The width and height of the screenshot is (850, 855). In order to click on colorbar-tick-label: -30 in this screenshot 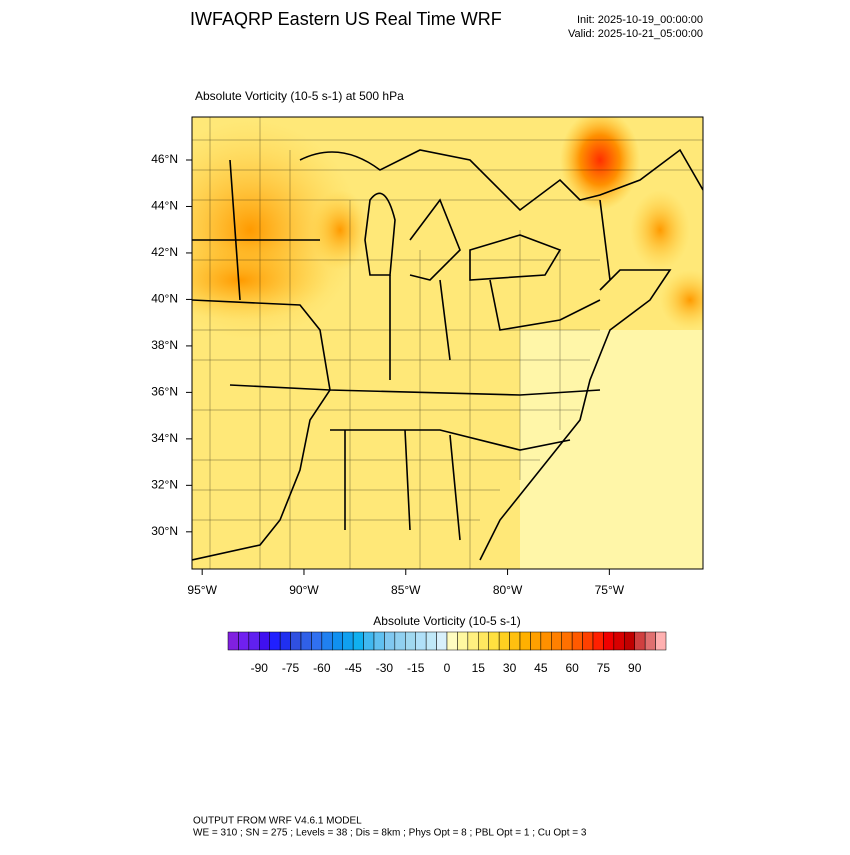, I will do `click(385, 668)`.